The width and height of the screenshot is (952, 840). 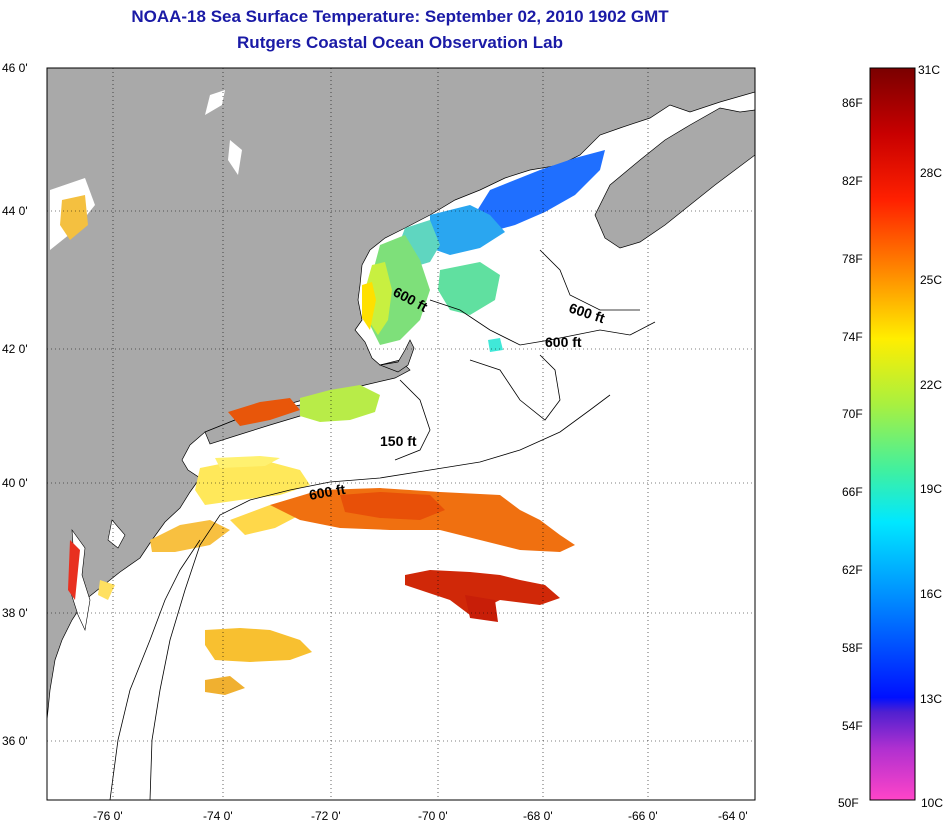 I want to click on svg-text: 82F, so click(x=852, y=181).